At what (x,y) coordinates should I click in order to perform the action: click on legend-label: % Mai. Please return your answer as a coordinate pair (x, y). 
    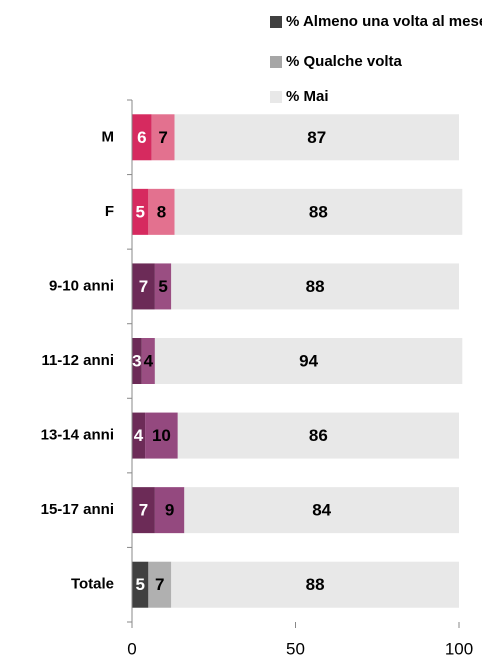
    Looking at the image, I should click on (307, 96).